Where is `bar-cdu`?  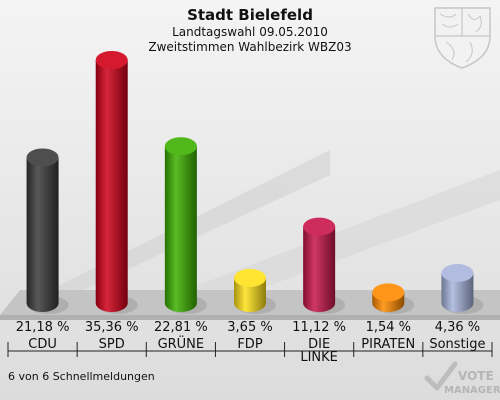
bar-cdu is located at coordinates (47, 231).